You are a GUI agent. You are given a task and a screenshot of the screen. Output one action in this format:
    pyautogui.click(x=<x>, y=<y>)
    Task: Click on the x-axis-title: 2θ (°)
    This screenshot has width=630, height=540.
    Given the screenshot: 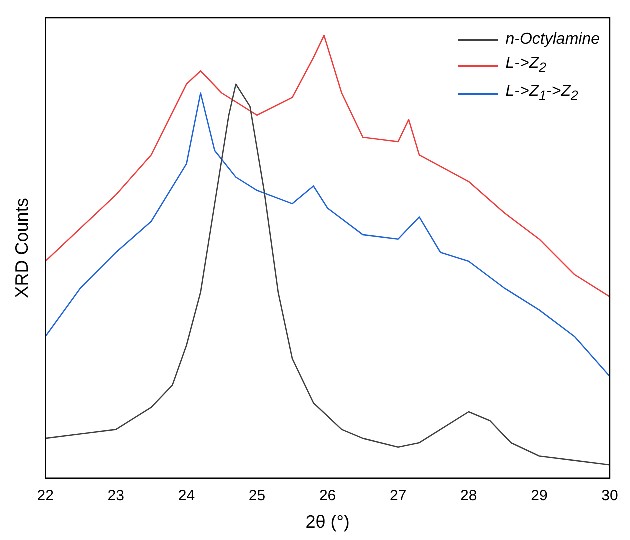 What is the action you would take?
    pyautogui.click(x=328, y=522)
    